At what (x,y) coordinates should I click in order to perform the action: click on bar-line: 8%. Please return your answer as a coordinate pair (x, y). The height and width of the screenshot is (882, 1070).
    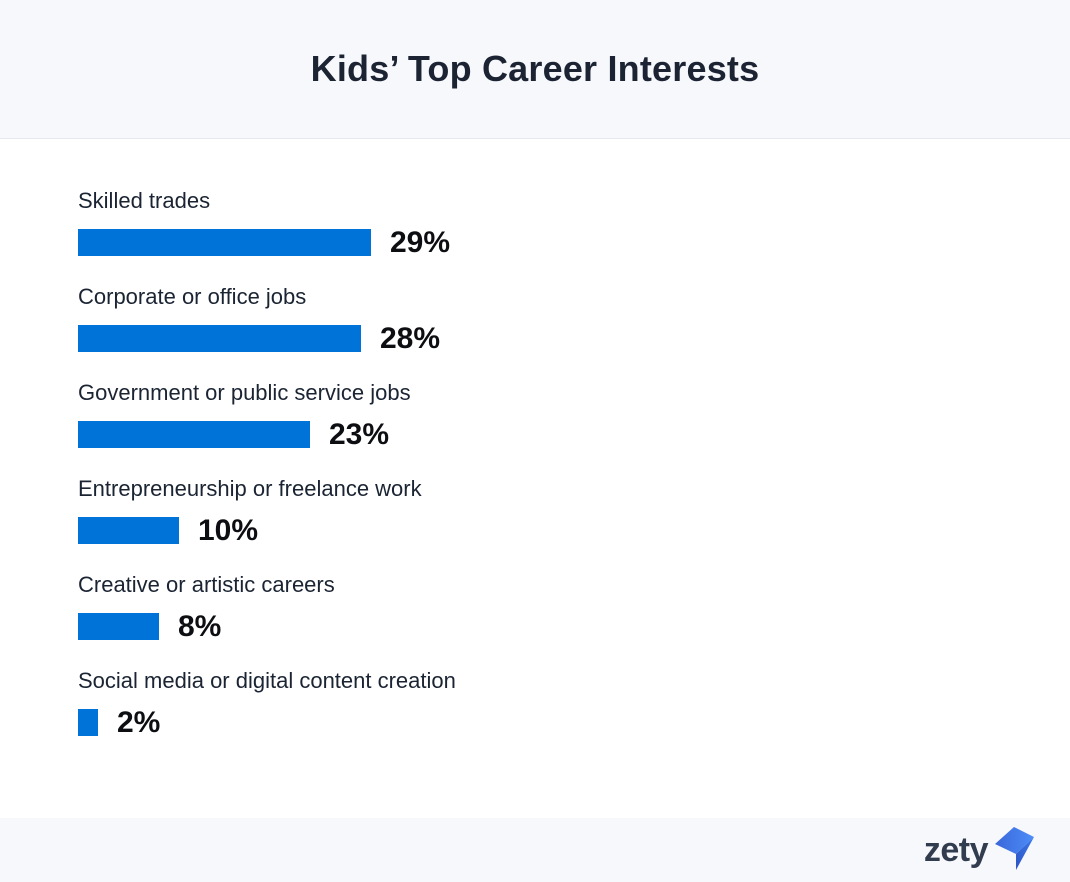
    Looking at the image, I should click on (554, 626).